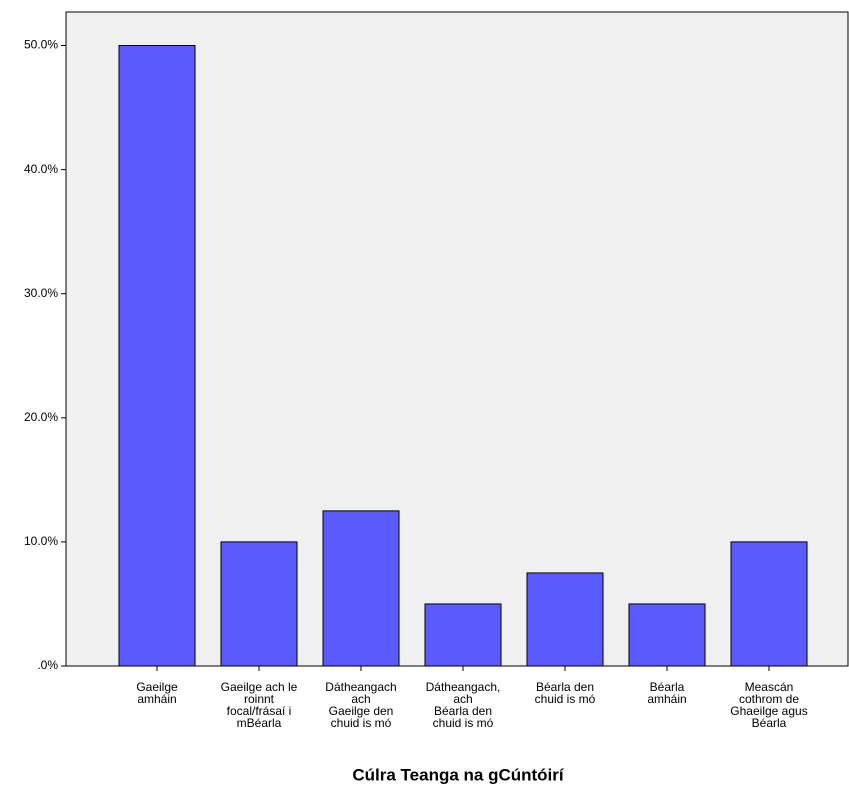  What do you see at coordinates (41, 417) in the screenshot?
I see `y-tick-label: 20.0%` at bounding box center [41, 417].